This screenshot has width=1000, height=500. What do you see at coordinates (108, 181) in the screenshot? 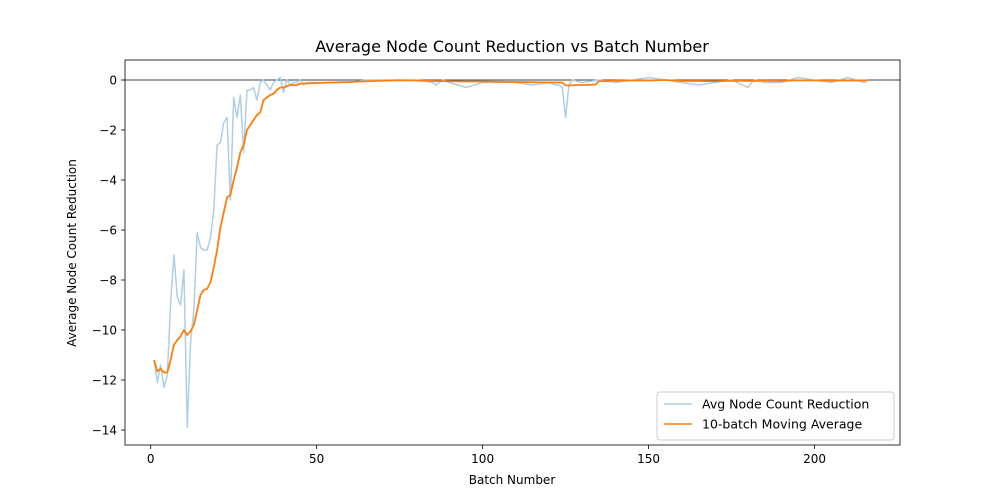
I see `y-tick-label: −4` at bounding box center [108, 181].